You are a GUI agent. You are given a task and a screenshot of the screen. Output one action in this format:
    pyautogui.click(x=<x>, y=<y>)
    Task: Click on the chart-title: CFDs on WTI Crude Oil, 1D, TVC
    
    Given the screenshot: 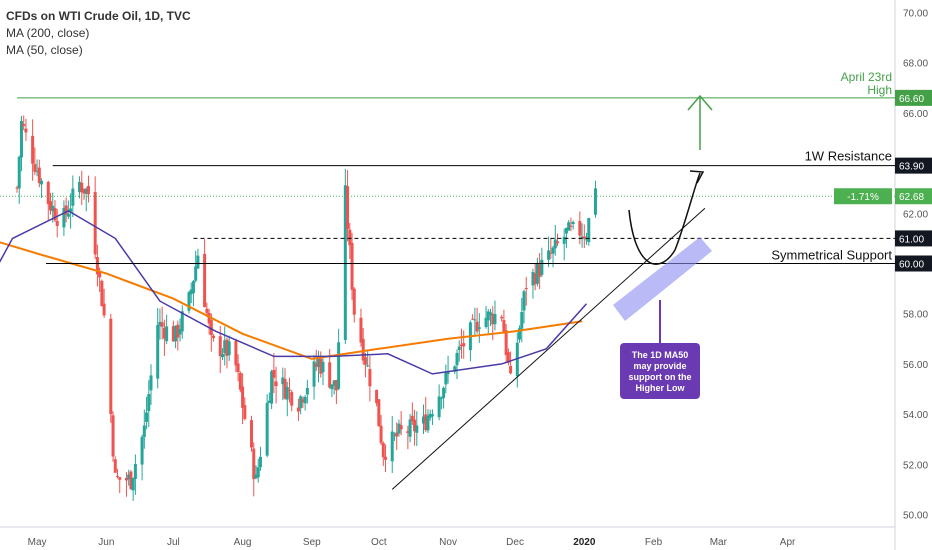 What is the action you would take?
    pyautogui.click(x=98, y=16)
    